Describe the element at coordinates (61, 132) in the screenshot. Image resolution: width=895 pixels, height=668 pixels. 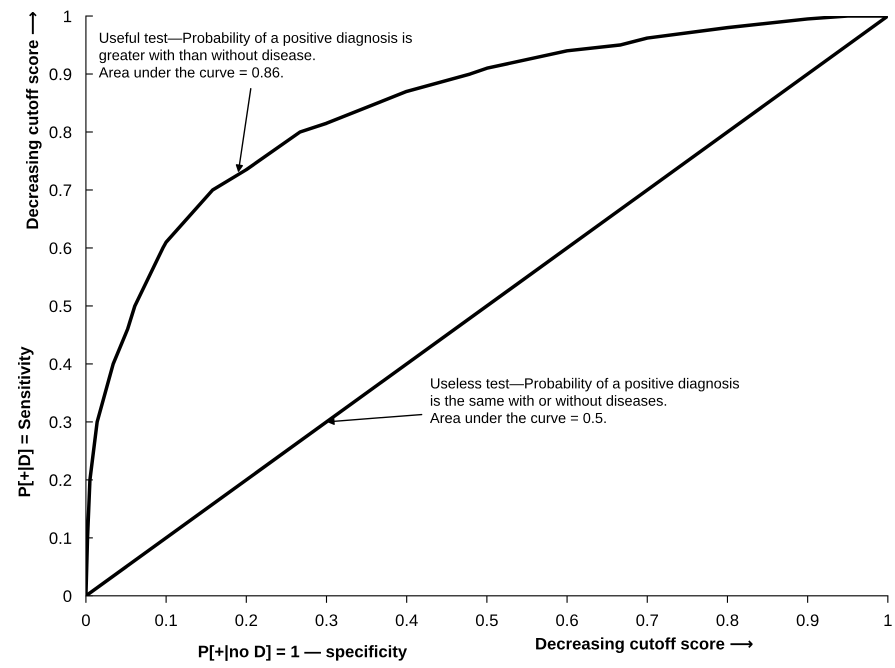
I see `y-tick-label: 0.8` at that location.